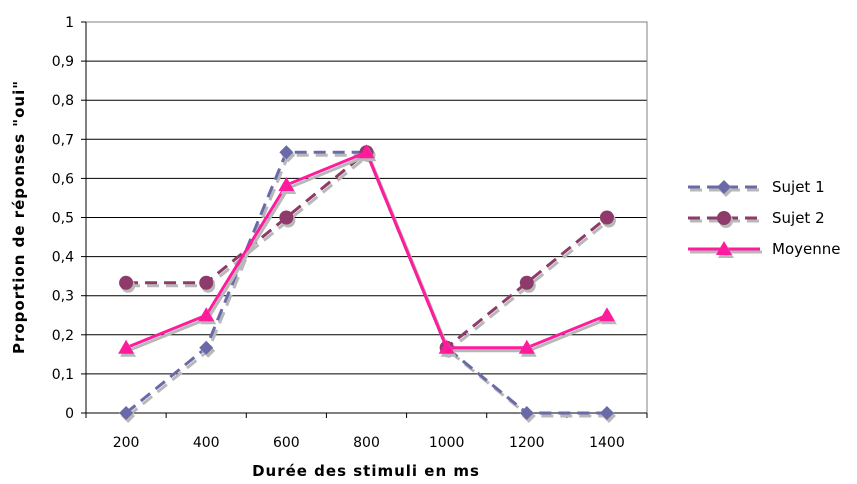  I want to click on x-tick-label: 400, so click(206, 443).